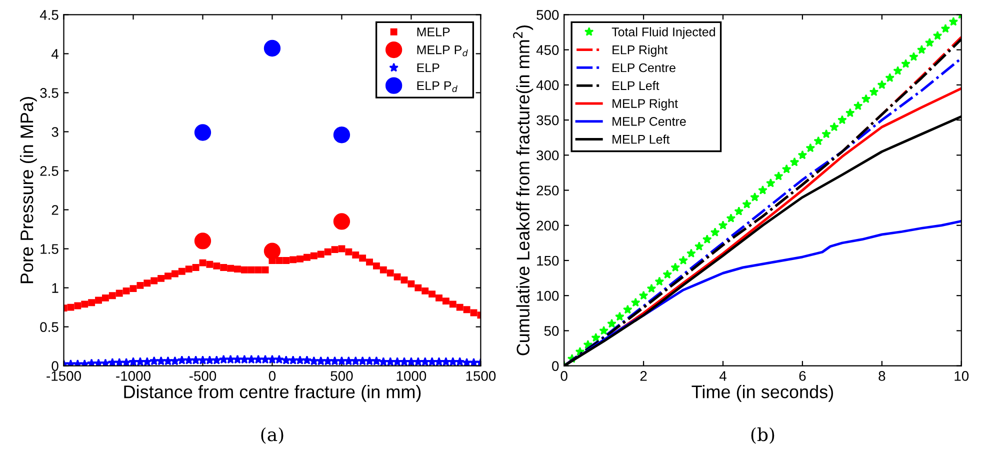  Describe the element at coordinates (55, 54) in the screenshot. I see `y-tick-label: 4` at that location.